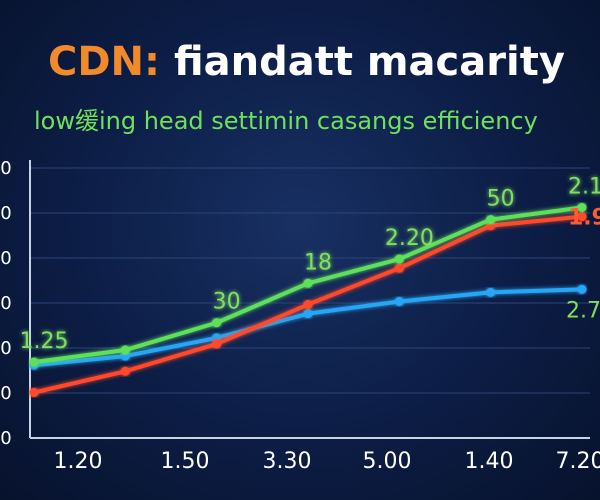 This screenshot has height=500, width=600. I want to click on data-label: 50, so click(501, 199).